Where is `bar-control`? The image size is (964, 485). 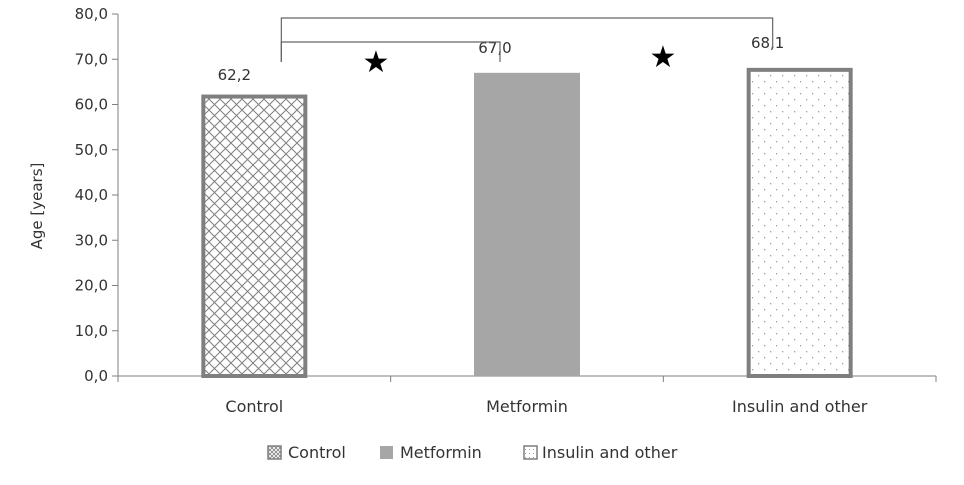 bar-control is located at coordinates (254, 236).